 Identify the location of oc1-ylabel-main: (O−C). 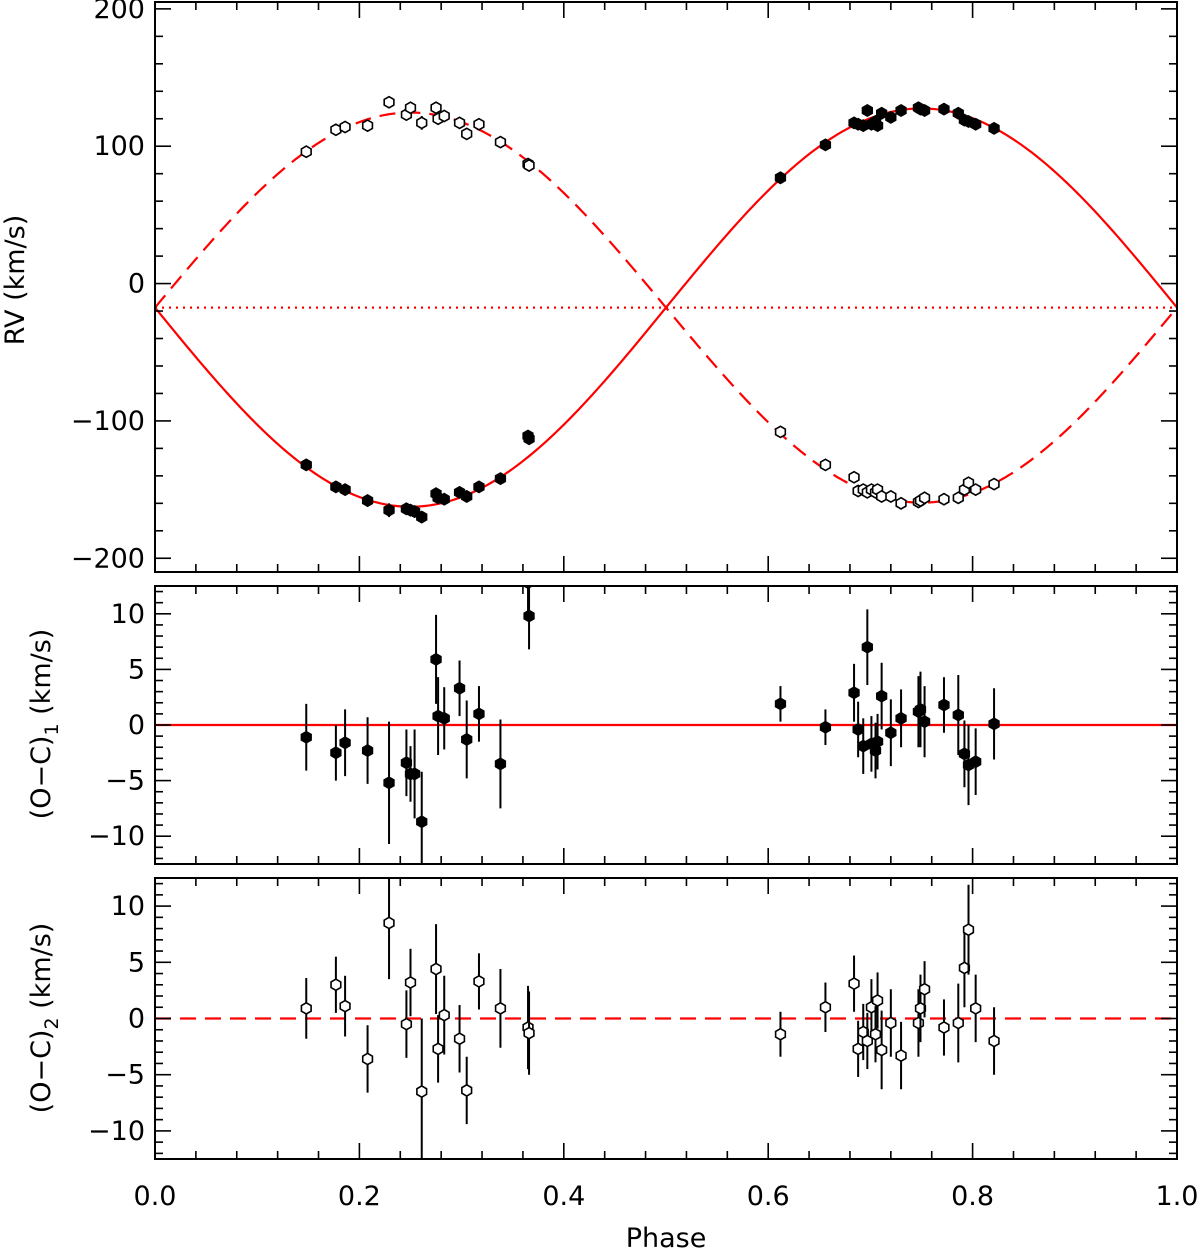
(41, 778).